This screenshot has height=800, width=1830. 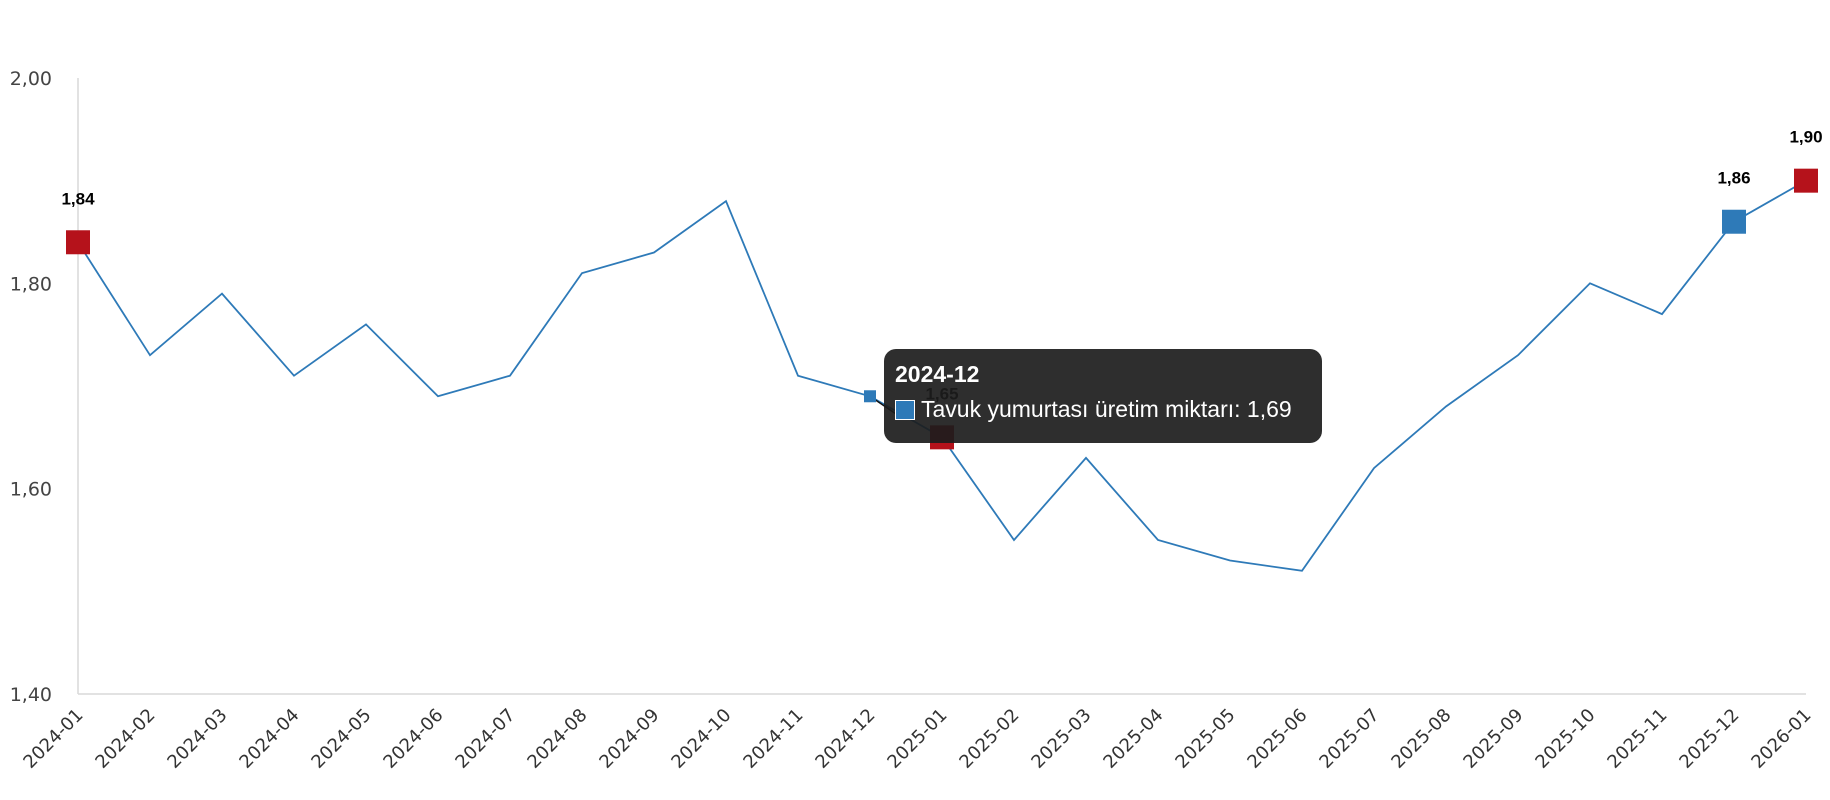 I want to click on tooltip-row: Tavuk yumurtası üretim miktarı: 1,69, so click(x=1103, y=409).